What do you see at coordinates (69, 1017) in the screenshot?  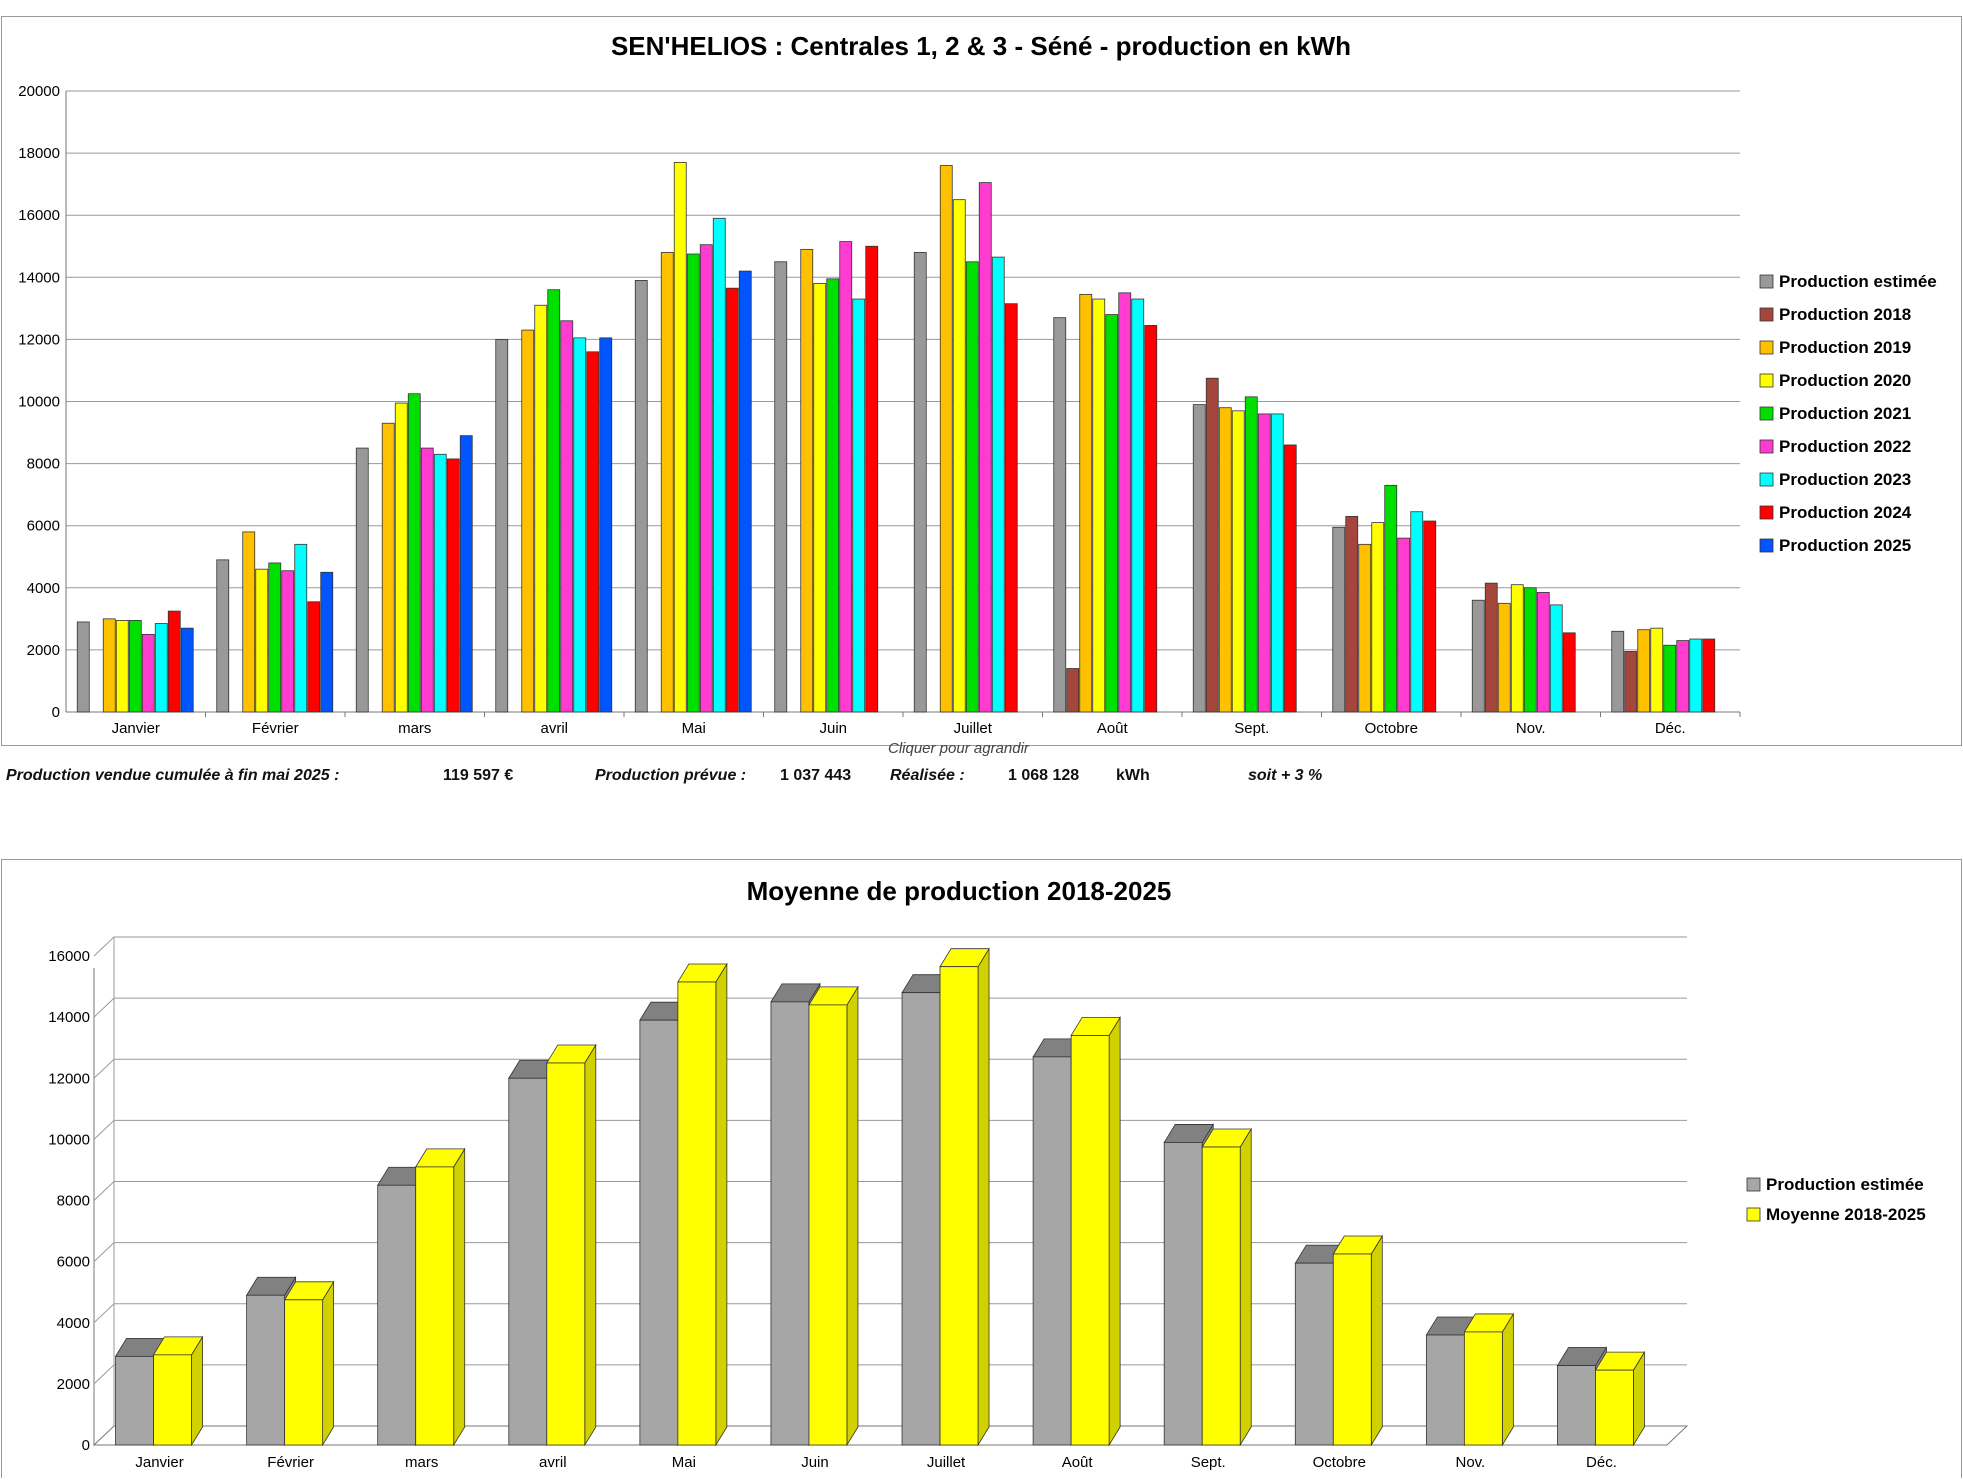 I see `y-tick-label: 14000` at bounding box center [69, 1017].